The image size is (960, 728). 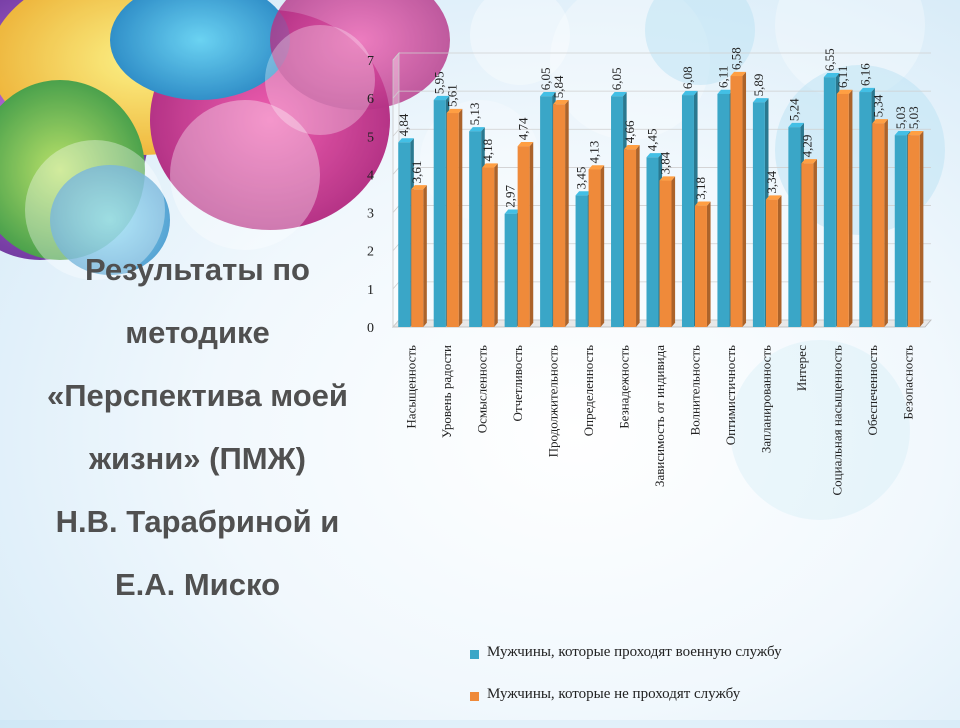 What do you see at coordinates (581, 178) in the screenshot?
I see `data-label: 3,45` at bounding box center [581, 178].